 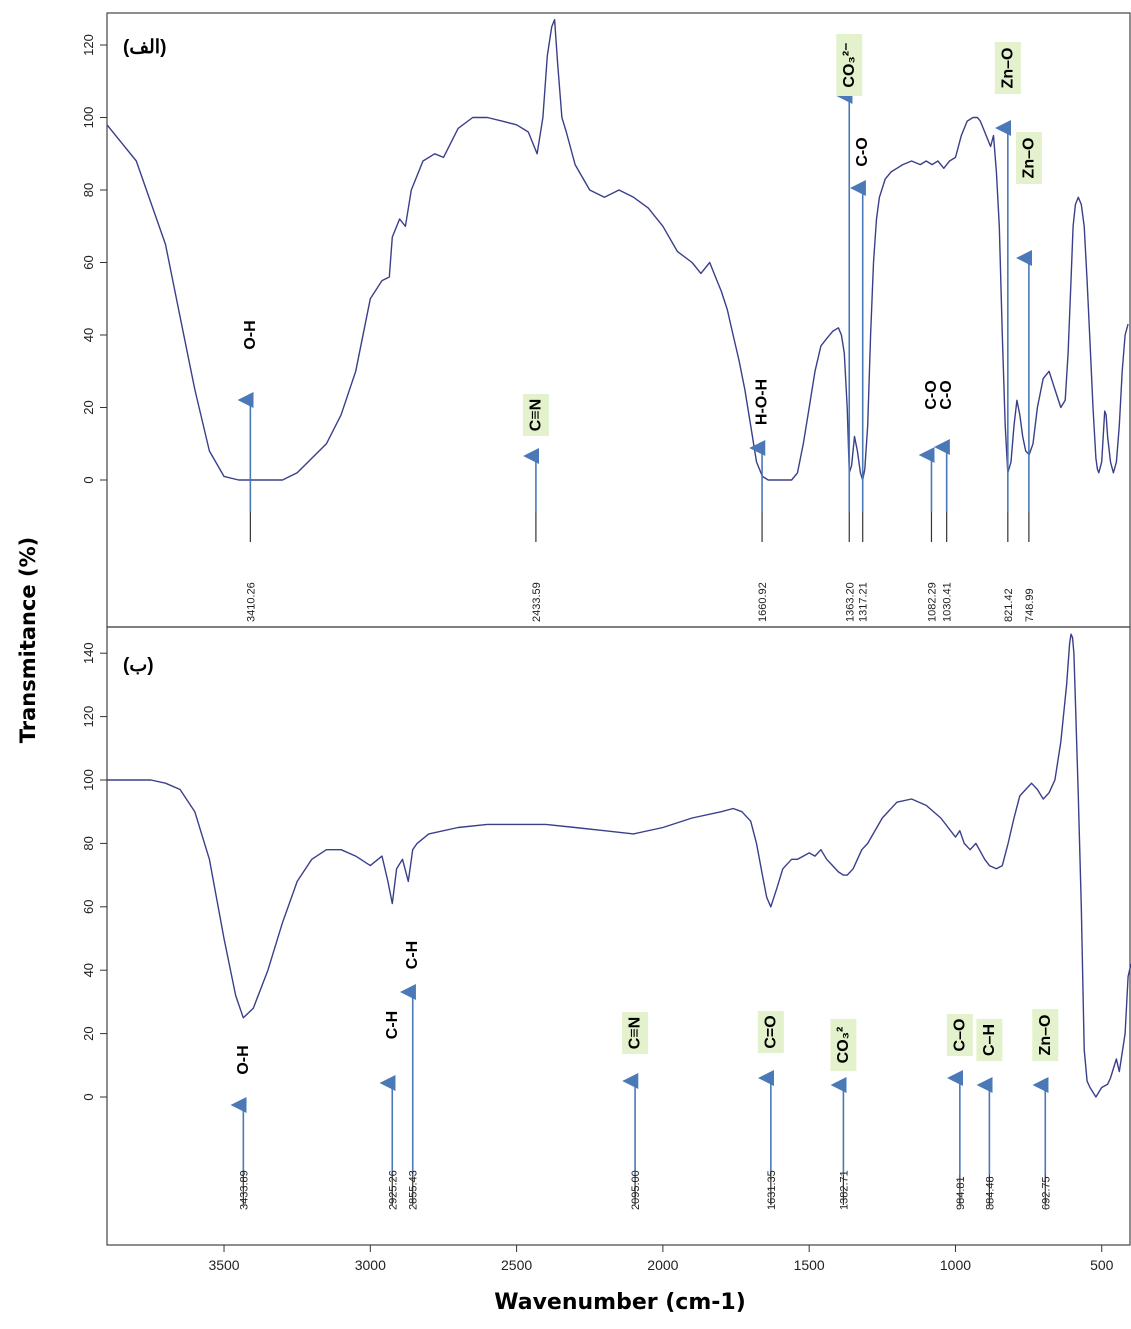 What do you see at coordinates (1046, 1193) in the screenshot?
I see `peak-value-label: 692.75` at bounding box center [1046, 1193].